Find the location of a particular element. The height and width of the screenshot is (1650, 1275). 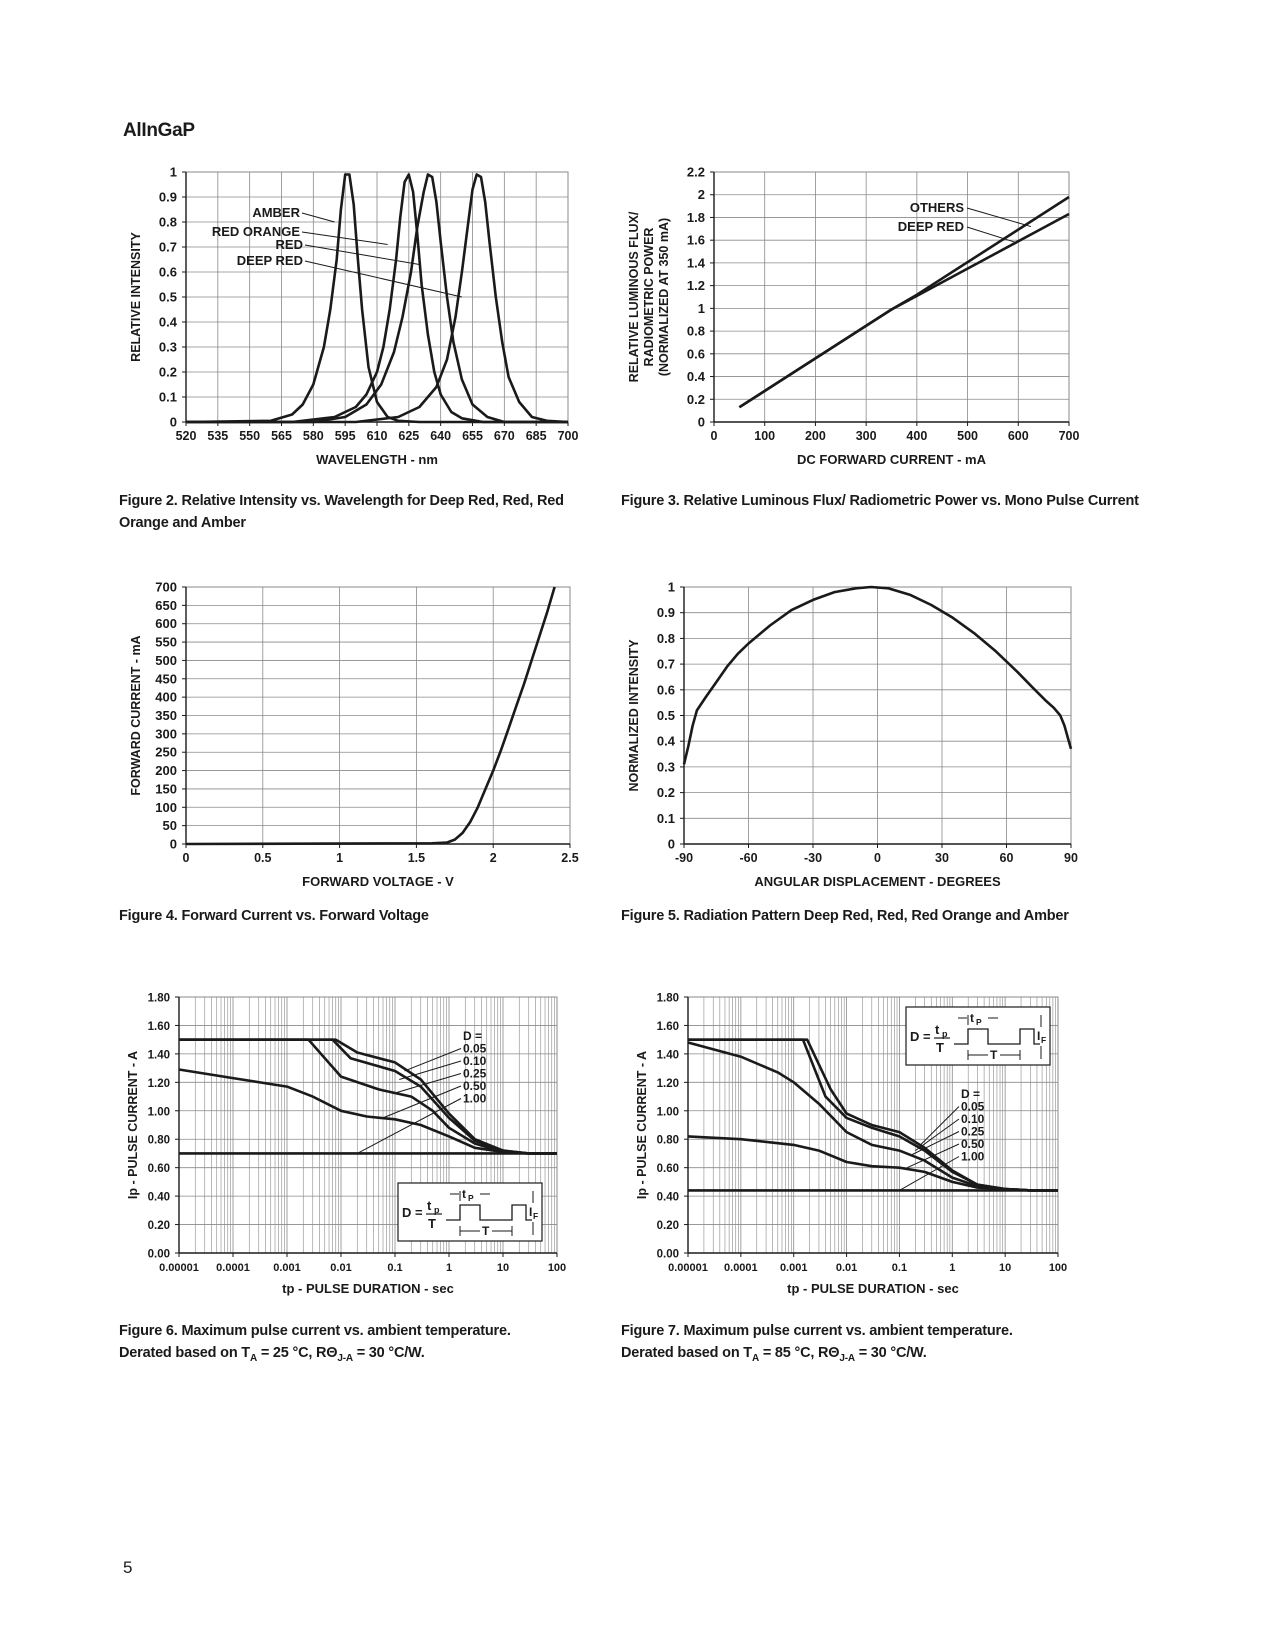

y-axis-title: Ip - PULSE CURRENT - A is located at coordinates (133, 1125).